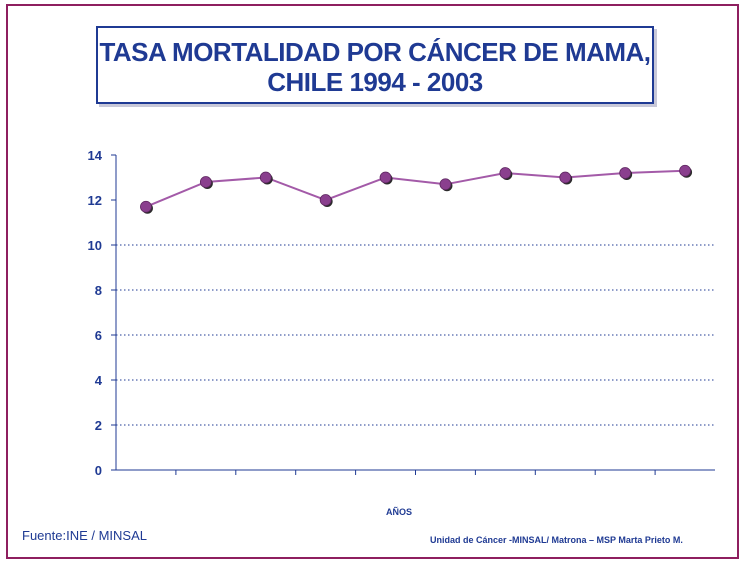  Describe the element at coordinates (98, 290) in the screenshot. I see `y-tick-label-8: 8` at that location.